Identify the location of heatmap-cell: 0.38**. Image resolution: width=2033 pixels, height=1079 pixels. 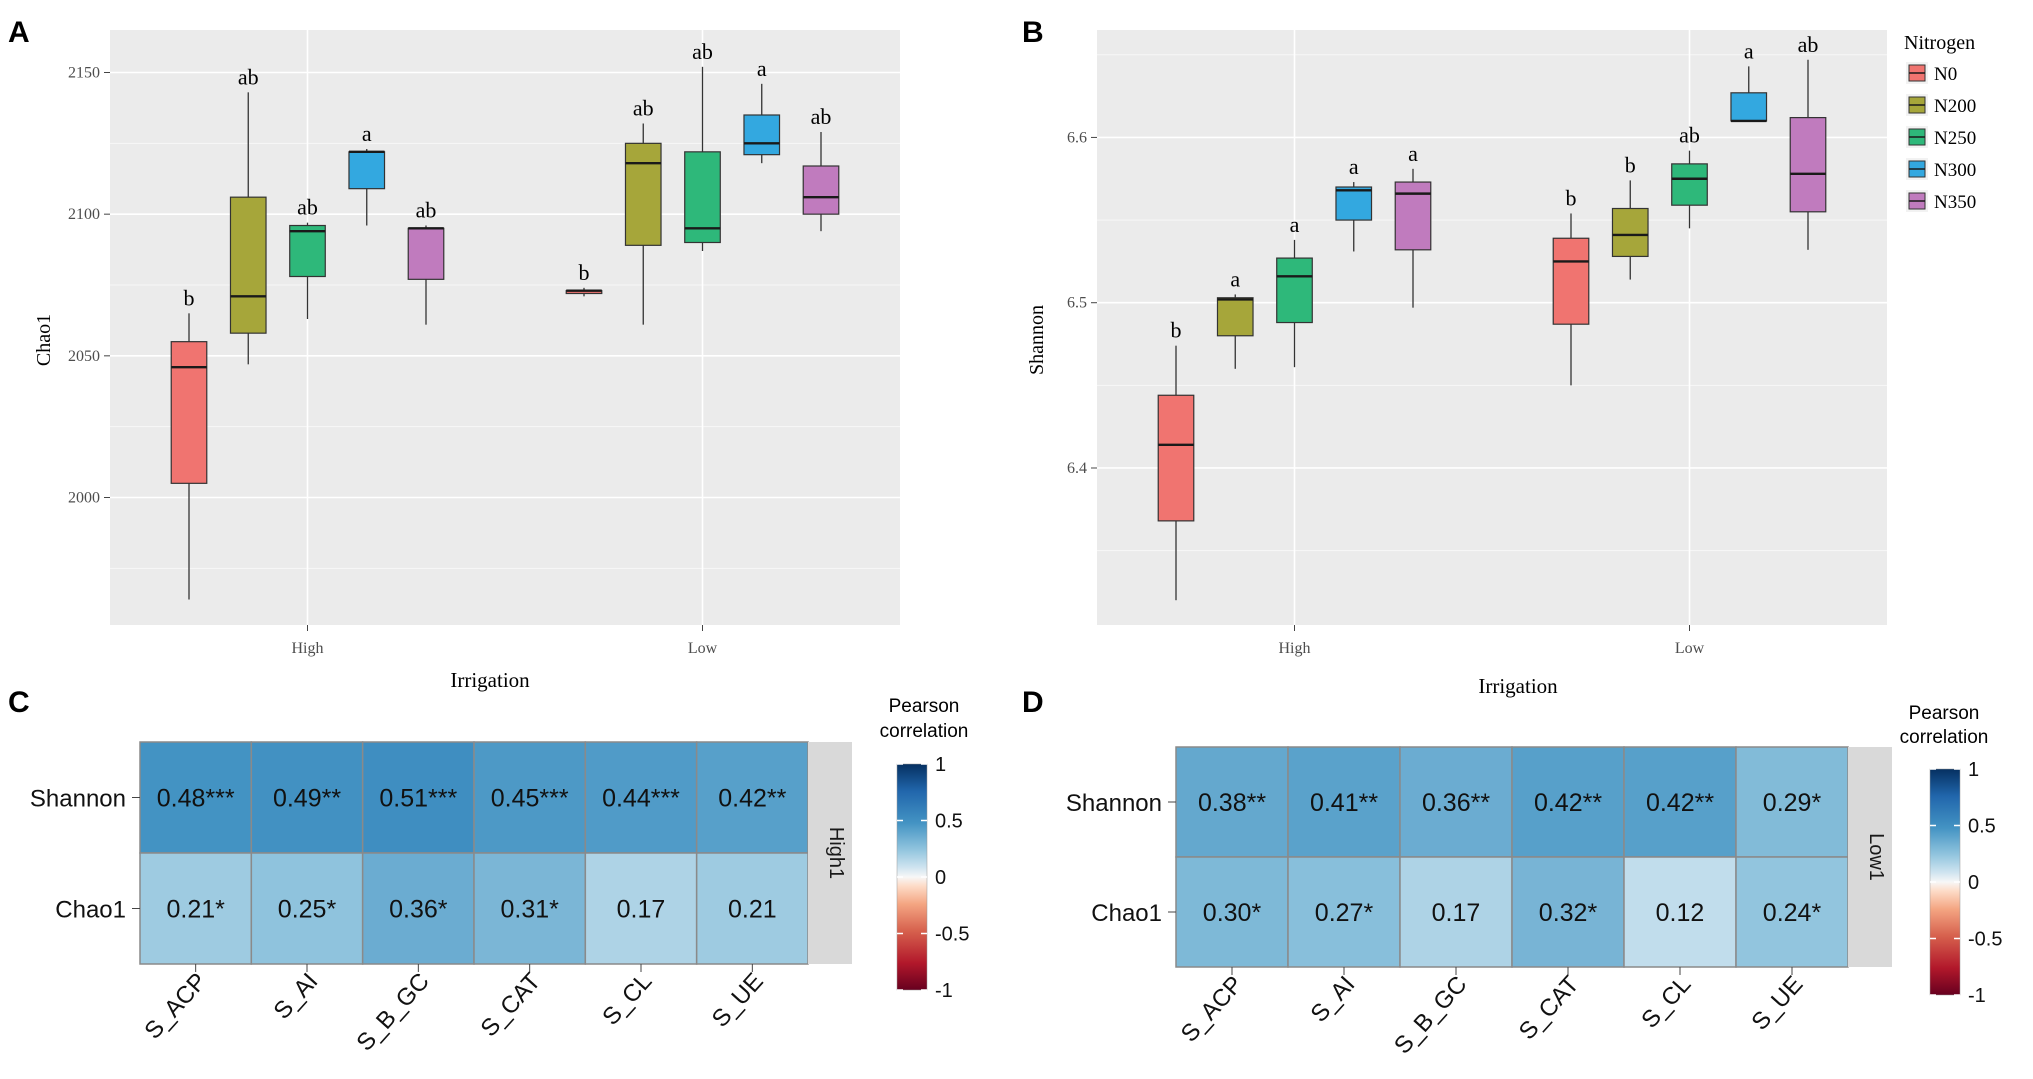
(1232, 802).